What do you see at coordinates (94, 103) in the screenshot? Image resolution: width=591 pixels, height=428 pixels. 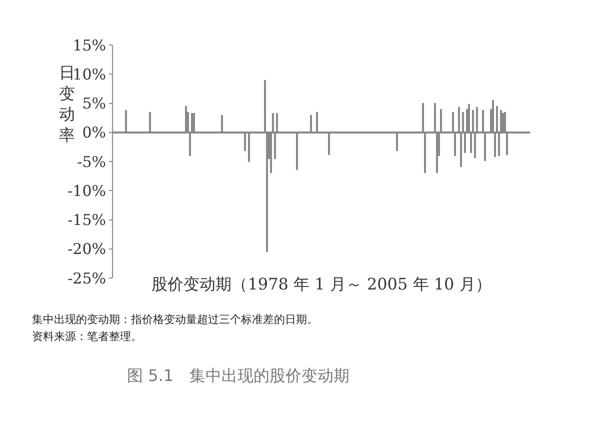 I see `y-tick-label: 5%` at bounding box center [94, 103].